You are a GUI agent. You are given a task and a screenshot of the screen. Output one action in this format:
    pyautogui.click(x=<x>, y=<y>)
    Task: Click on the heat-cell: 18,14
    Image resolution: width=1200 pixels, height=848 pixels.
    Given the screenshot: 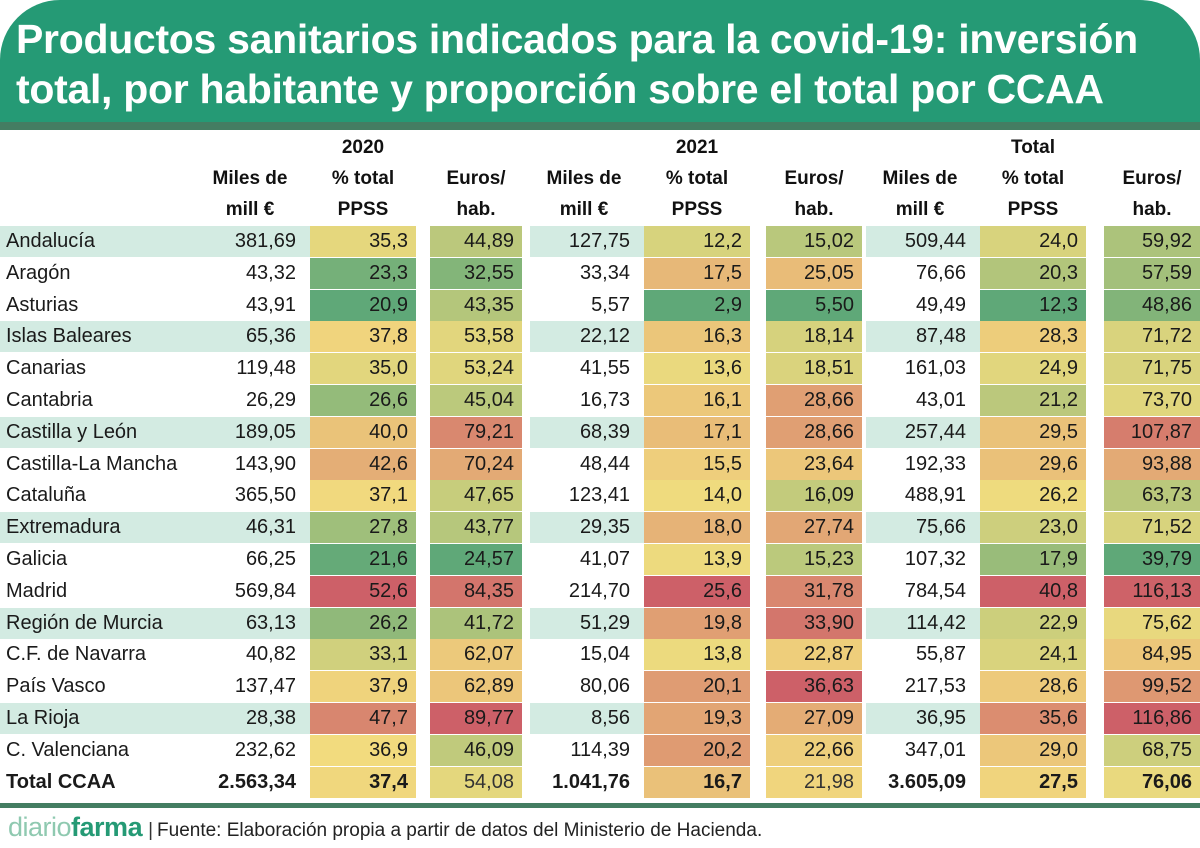 What is the action you would take?
    pyautogui.click(x=814, y=337)
    